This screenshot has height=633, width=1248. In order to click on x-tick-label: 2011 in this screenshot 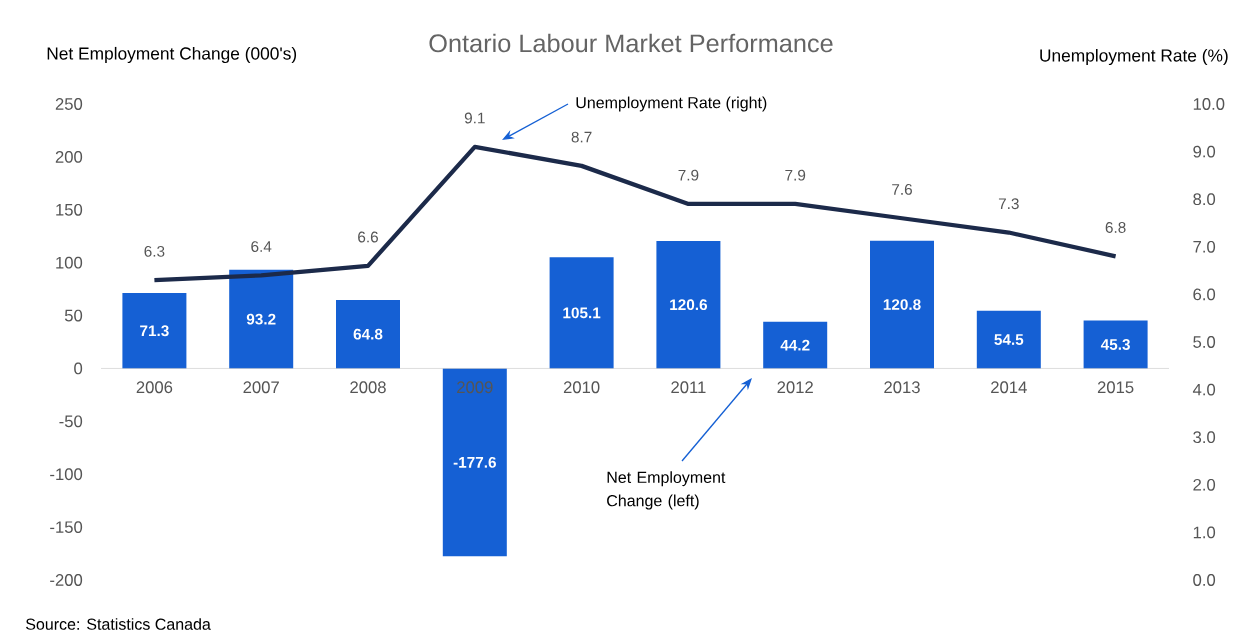, I will do `click(688, 387)`.